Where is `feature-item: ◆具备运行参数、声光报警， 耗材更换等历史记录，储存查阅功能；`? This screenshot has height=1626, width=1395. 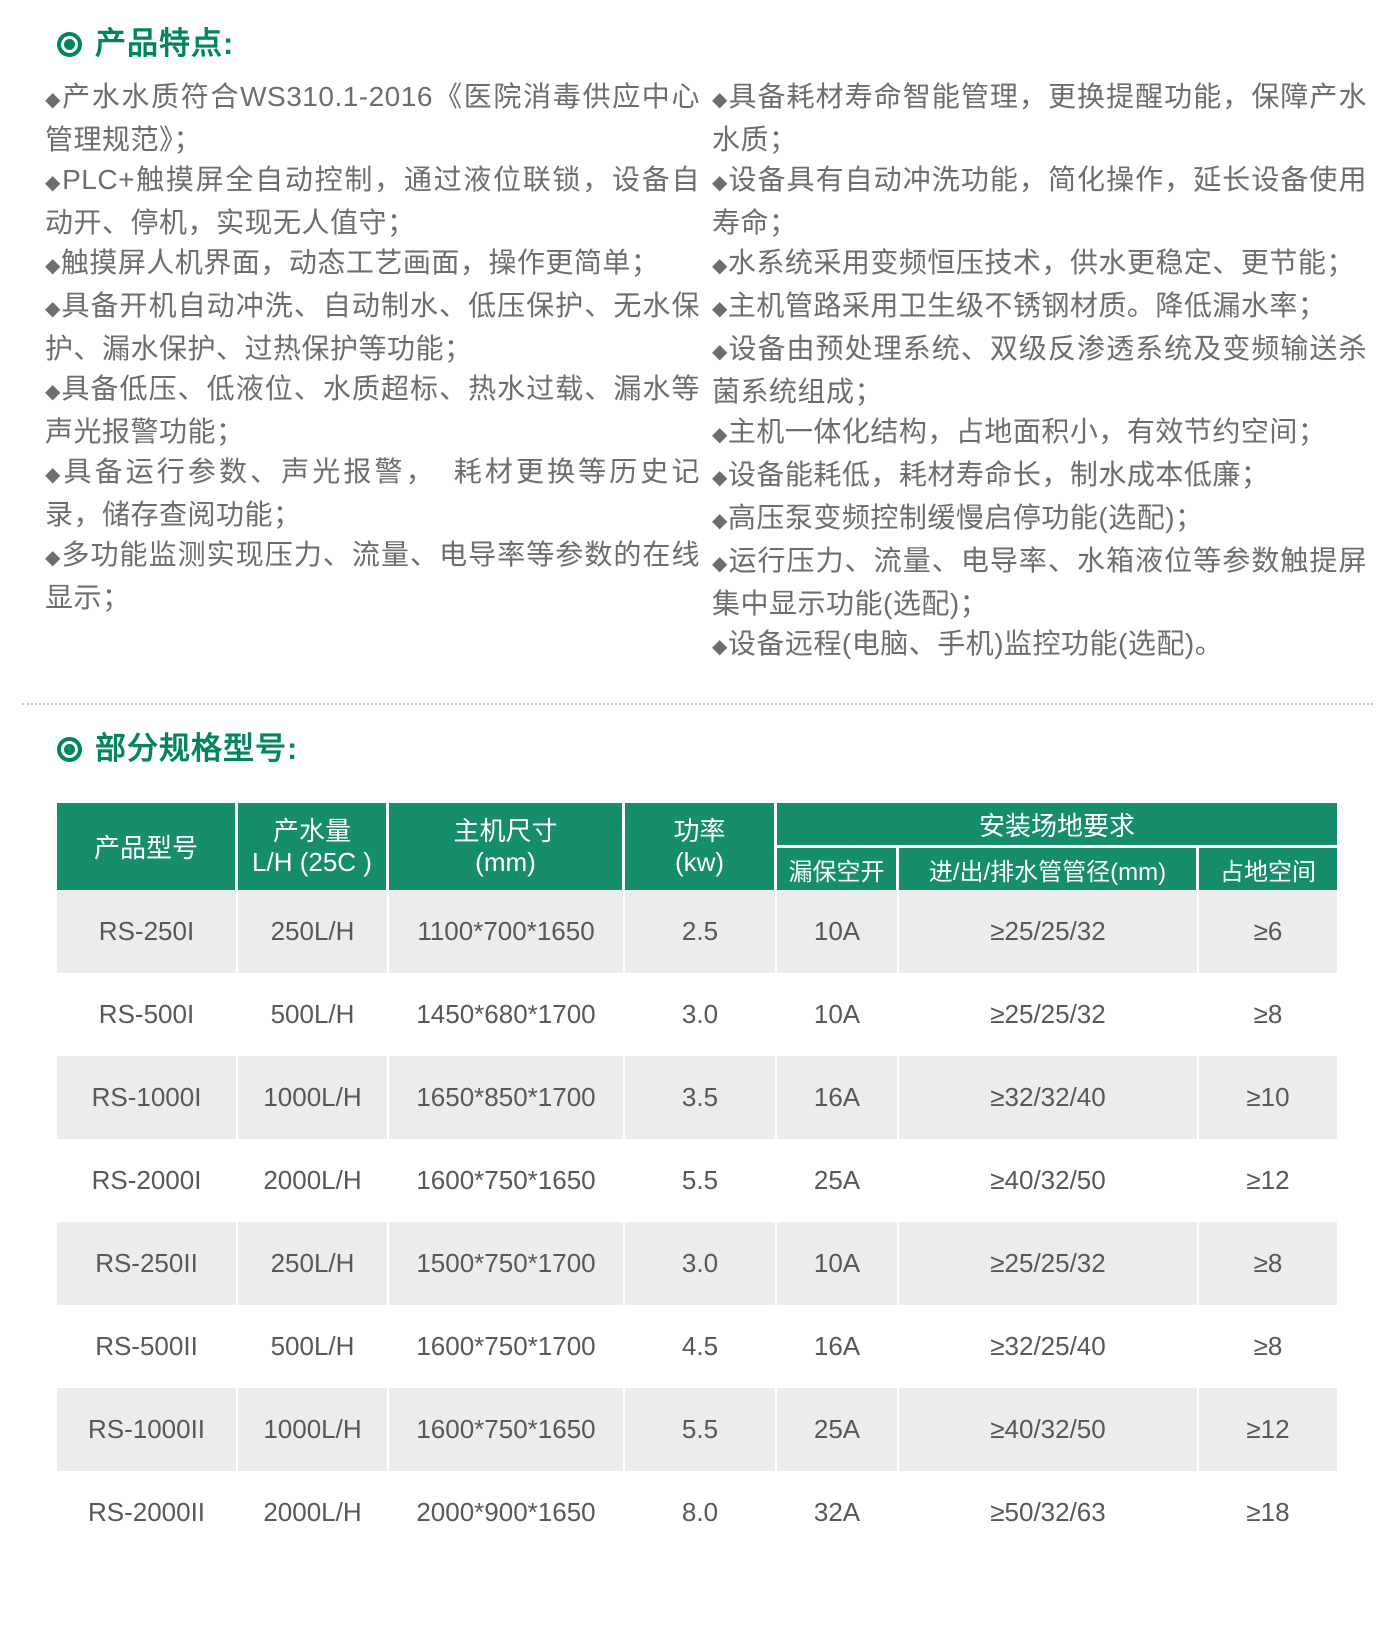 feature-item: ◆具备运行参数、声光报警， 耗材更换等历史记录，储存查阅功能； is located at coordinates (372, 493).